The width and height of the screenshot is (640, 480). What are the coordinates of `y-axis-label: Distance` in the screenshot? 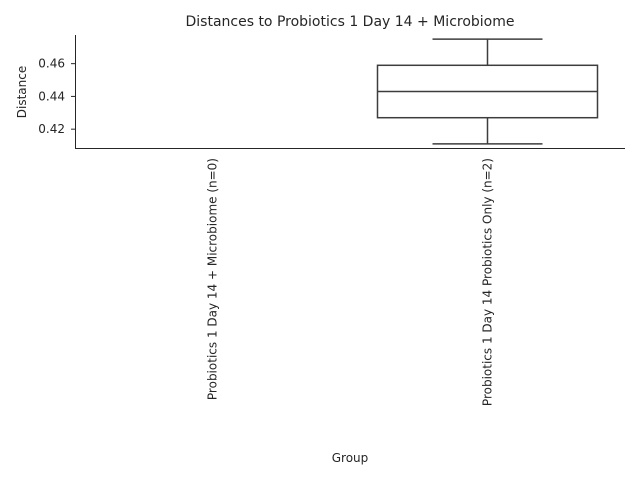 It's located at (22, 92).